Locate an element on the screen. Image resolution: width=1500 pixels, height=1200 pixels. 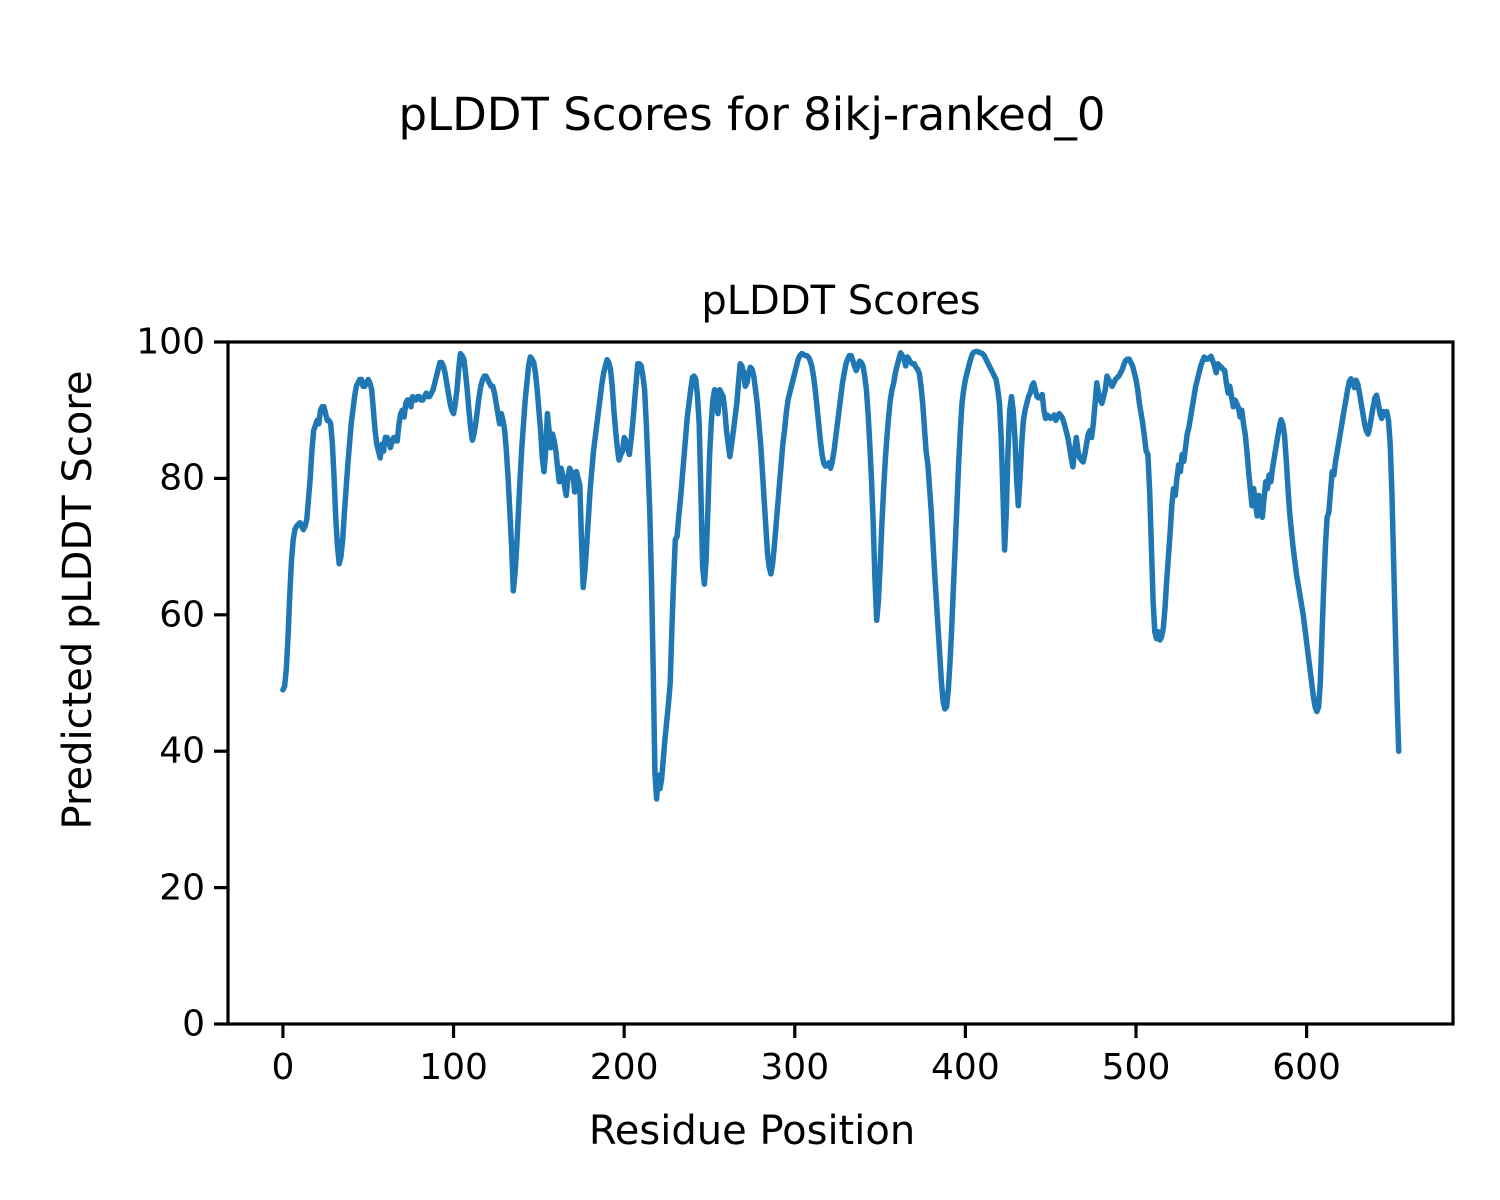
x-tick-label: 300 is located at coordinates (795, 1067).